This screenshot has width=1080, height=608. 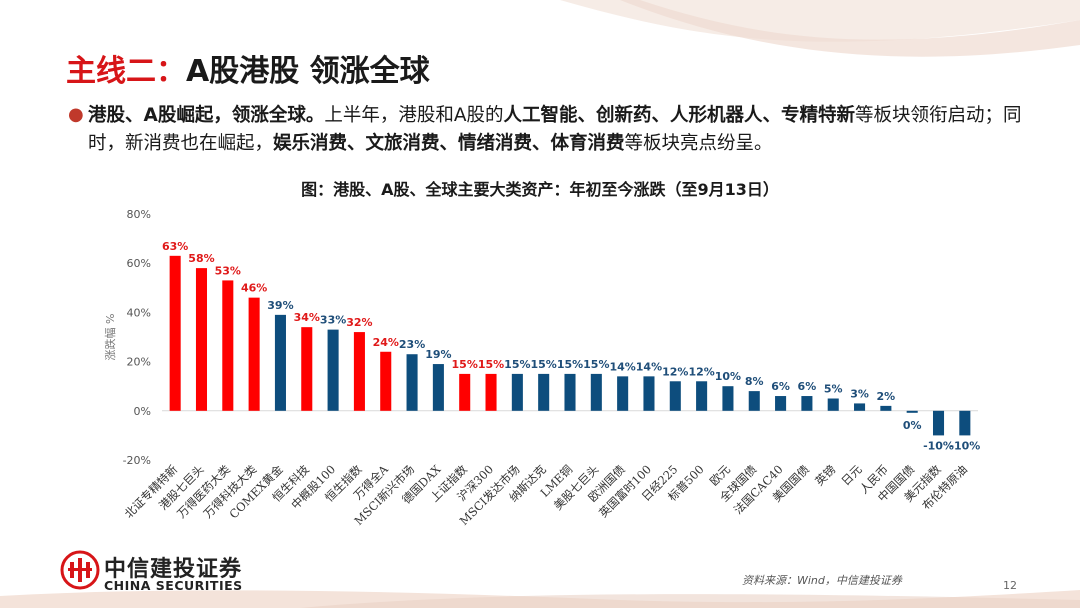 I want to click on data-label: 0%, so click(x=912, y=425).